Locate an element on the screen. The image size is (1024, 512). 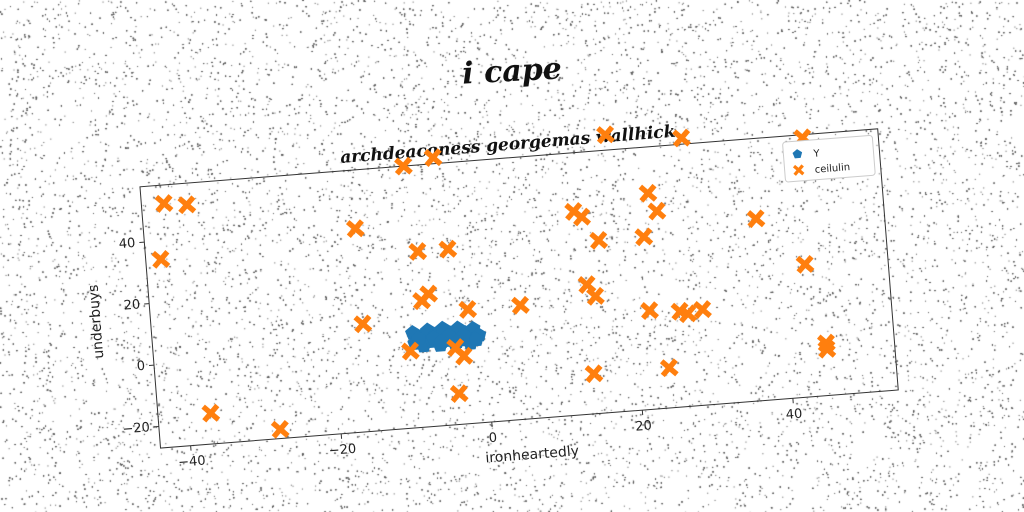
x-tick-label: −20 is located at coordinates (342, 450).